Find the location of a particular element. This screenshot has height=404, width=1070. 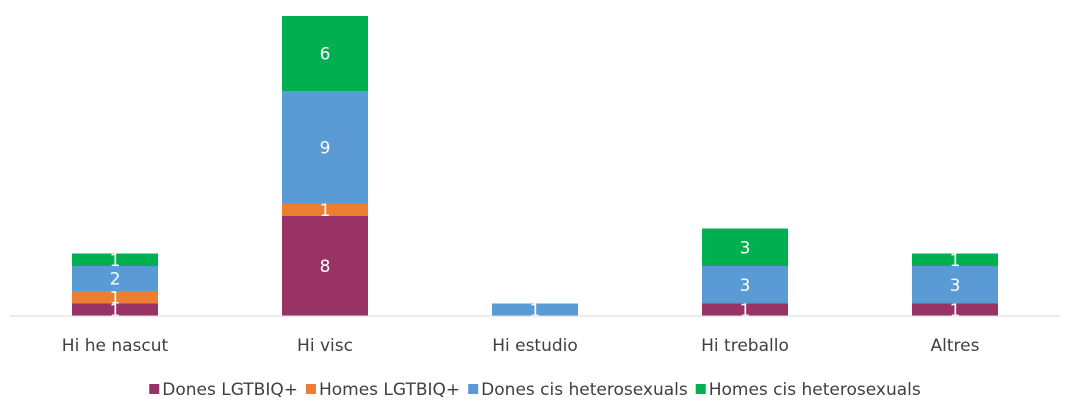

x-tick-label: Hi visc is located at coordinates (325, 346).